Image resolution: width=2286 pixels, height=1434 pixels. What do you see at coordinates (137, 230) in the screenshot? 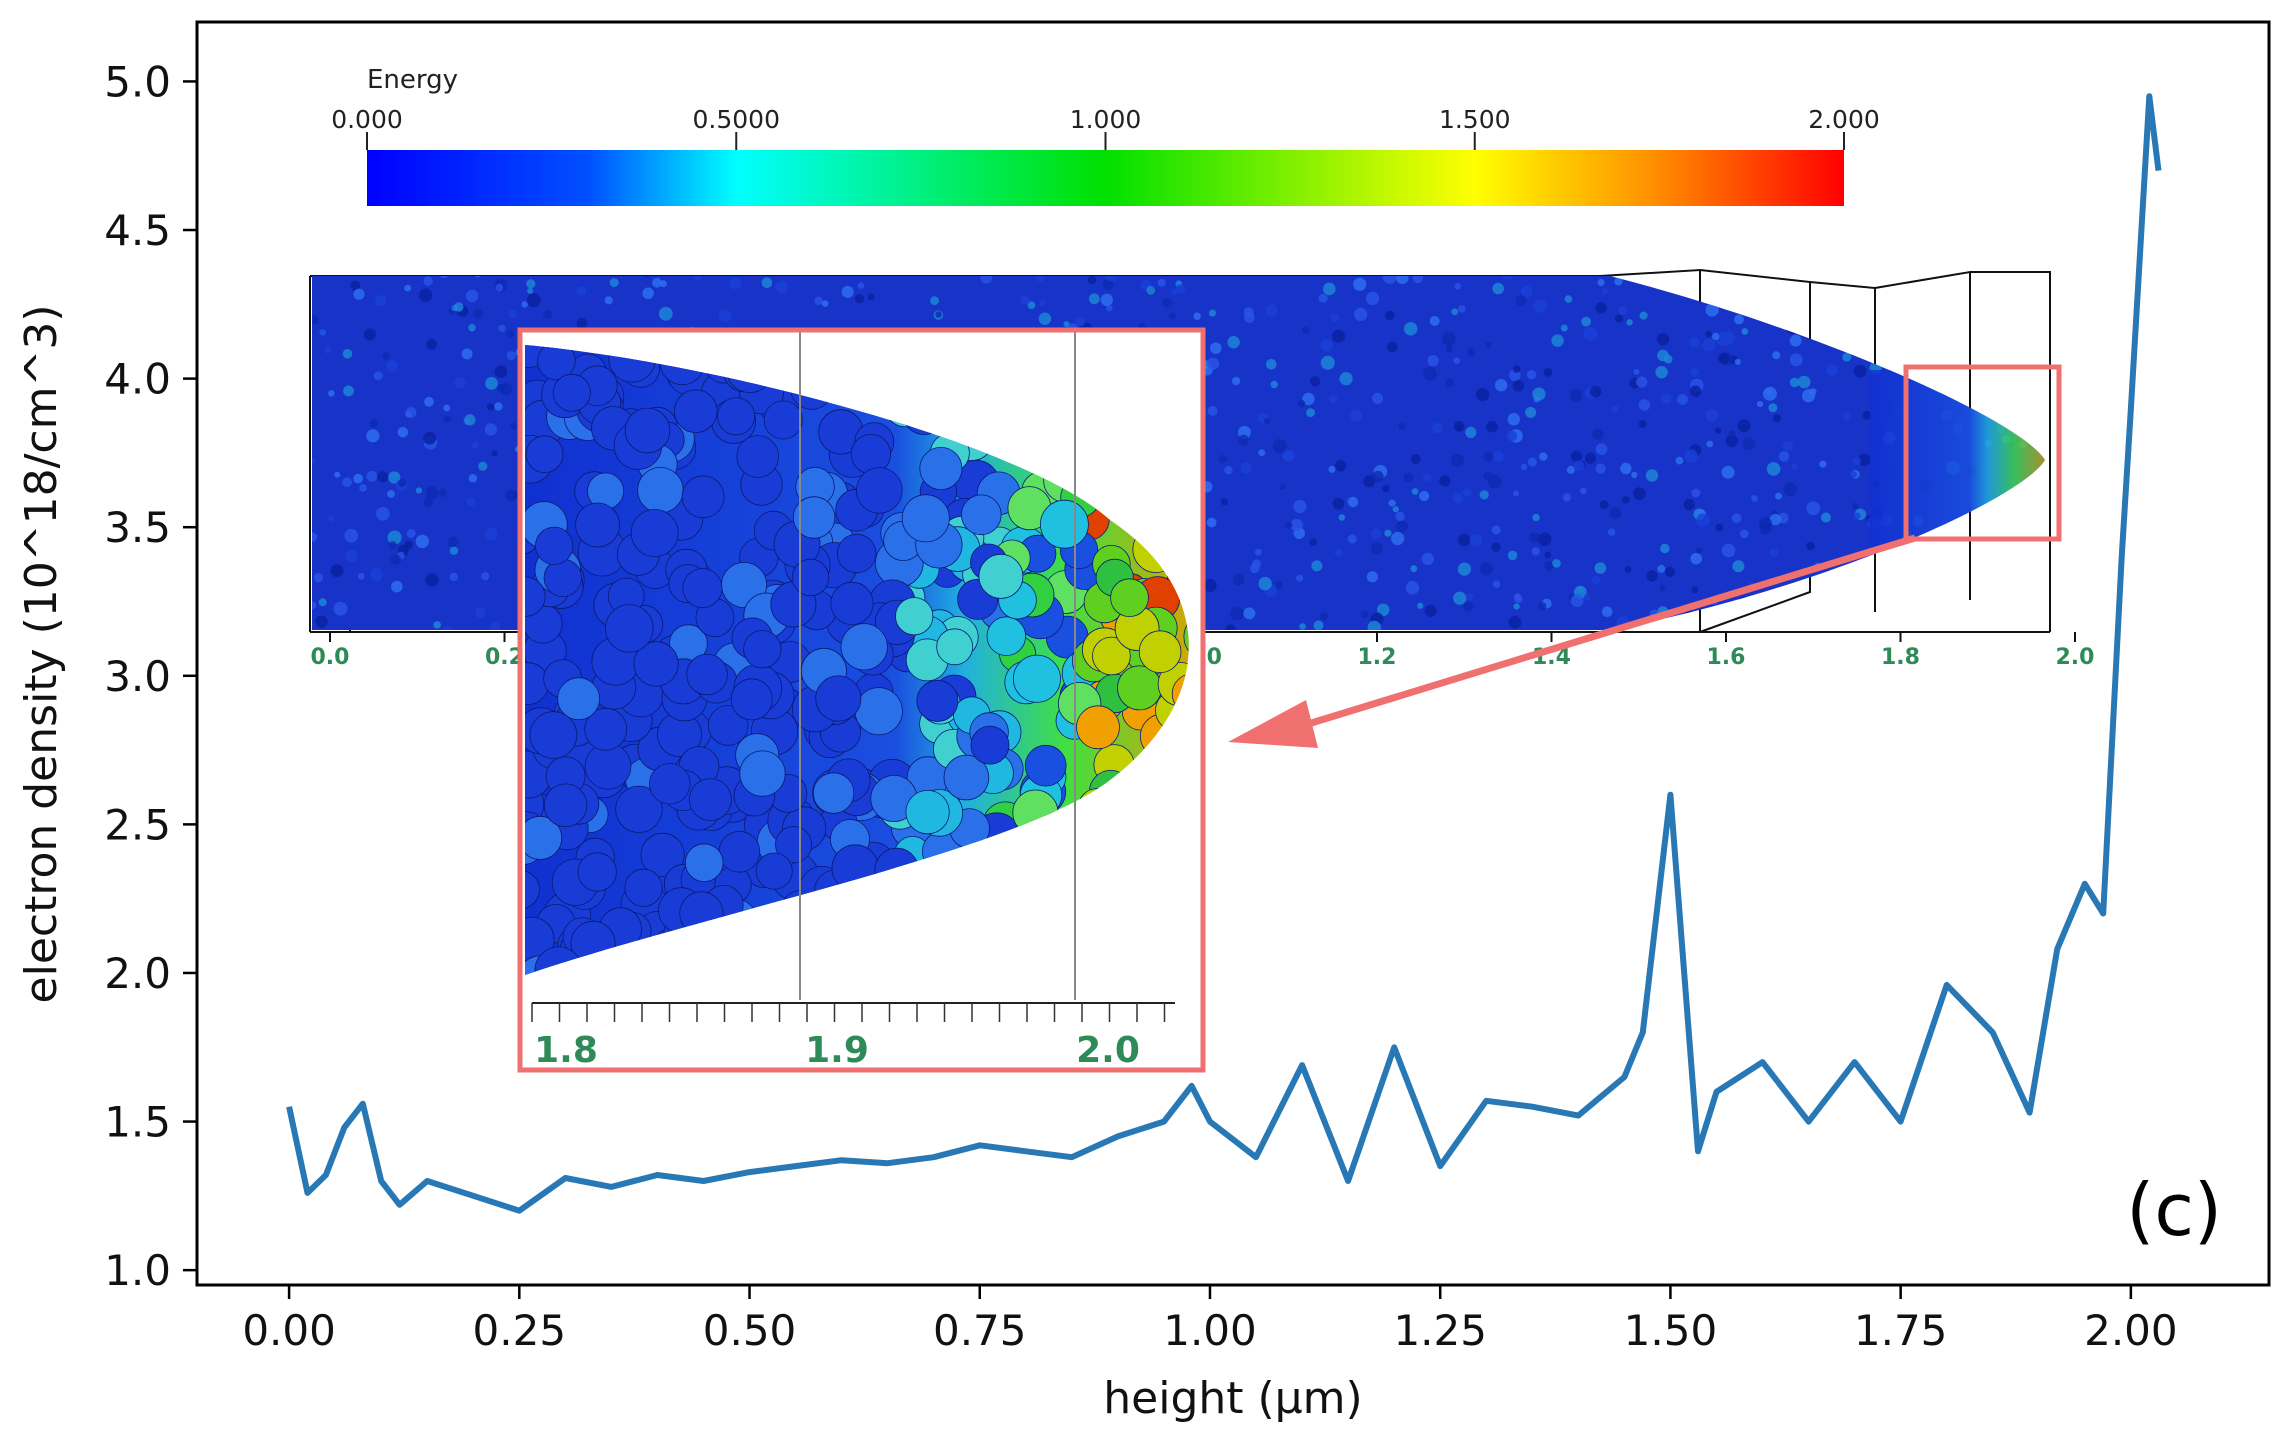
I see `y-tick-label: 4.5` at bounding box center [137, 230].